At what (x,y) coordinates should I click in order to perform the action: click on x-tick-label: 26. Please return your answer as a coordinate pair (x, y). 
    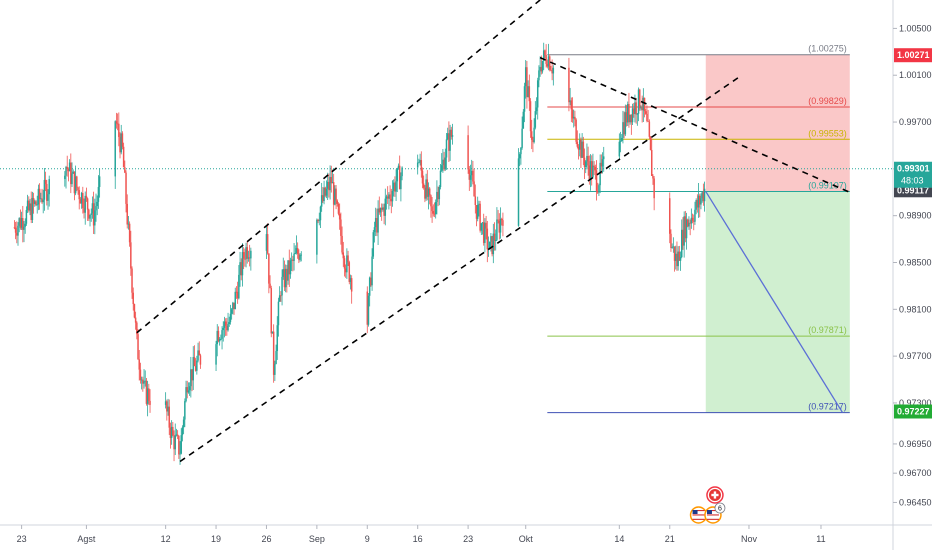
    Looking at the image, I should click on (266, 539).